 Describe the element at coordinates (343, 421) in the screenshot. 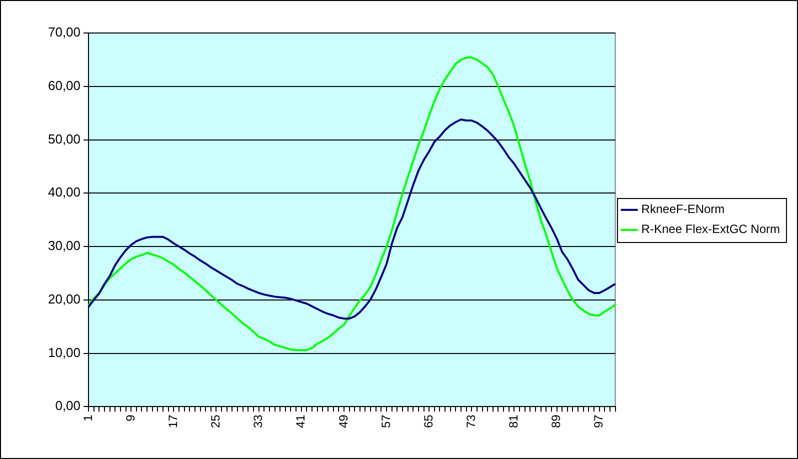

I see `x-tick-label: 49` at that location.